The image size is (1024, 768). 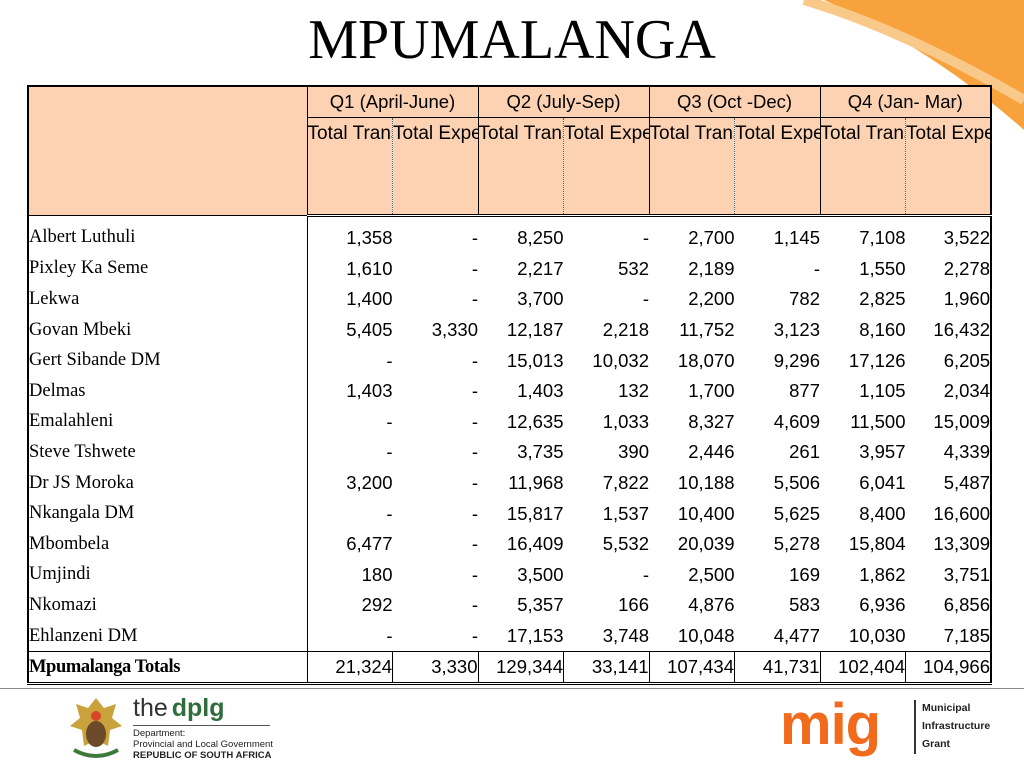 What do you see at coordinates (625, 544) in the screenshot?
I see `amount-cell: 5,532` at bounding box center [625, 544].